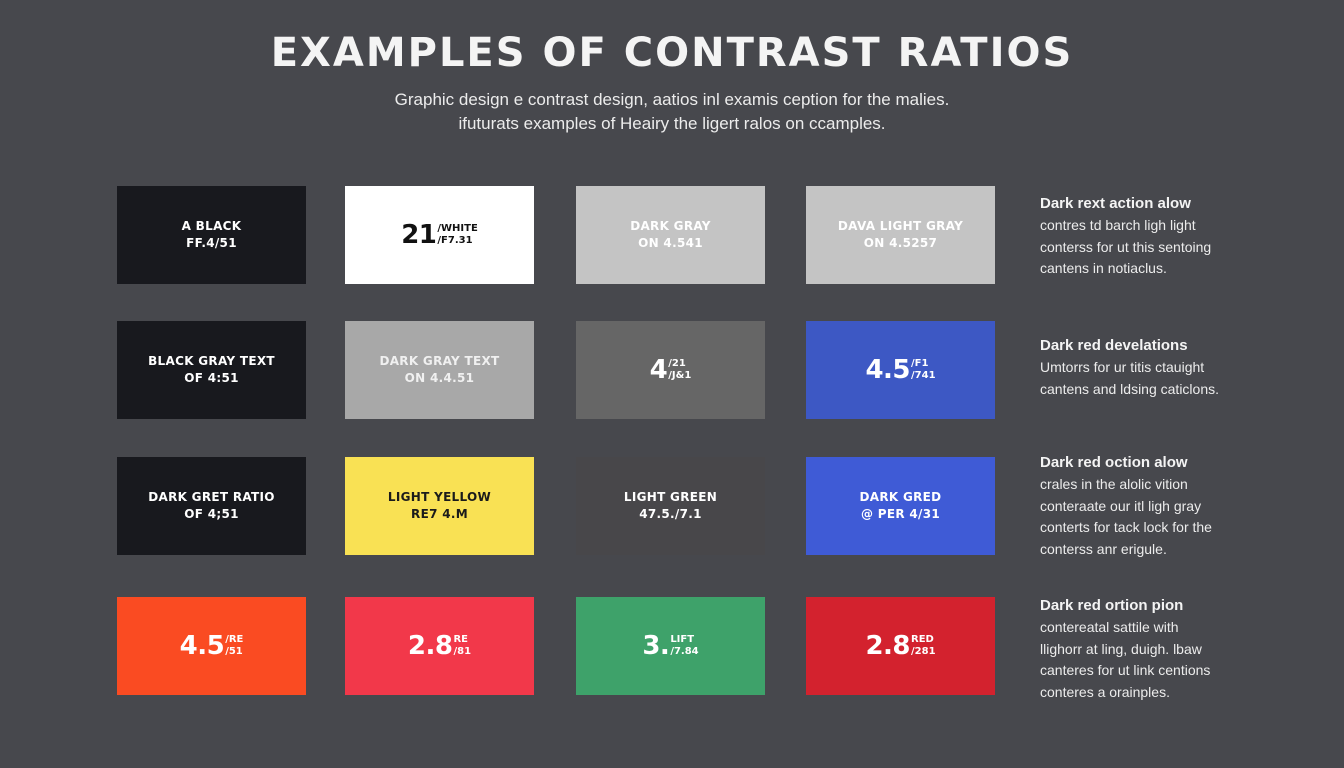 The image size is (1344, 768). Describe the element at coordinates (439, 497) in the screenshot. I see `swatch-label-line: LIGHT YELLOW` at that location.